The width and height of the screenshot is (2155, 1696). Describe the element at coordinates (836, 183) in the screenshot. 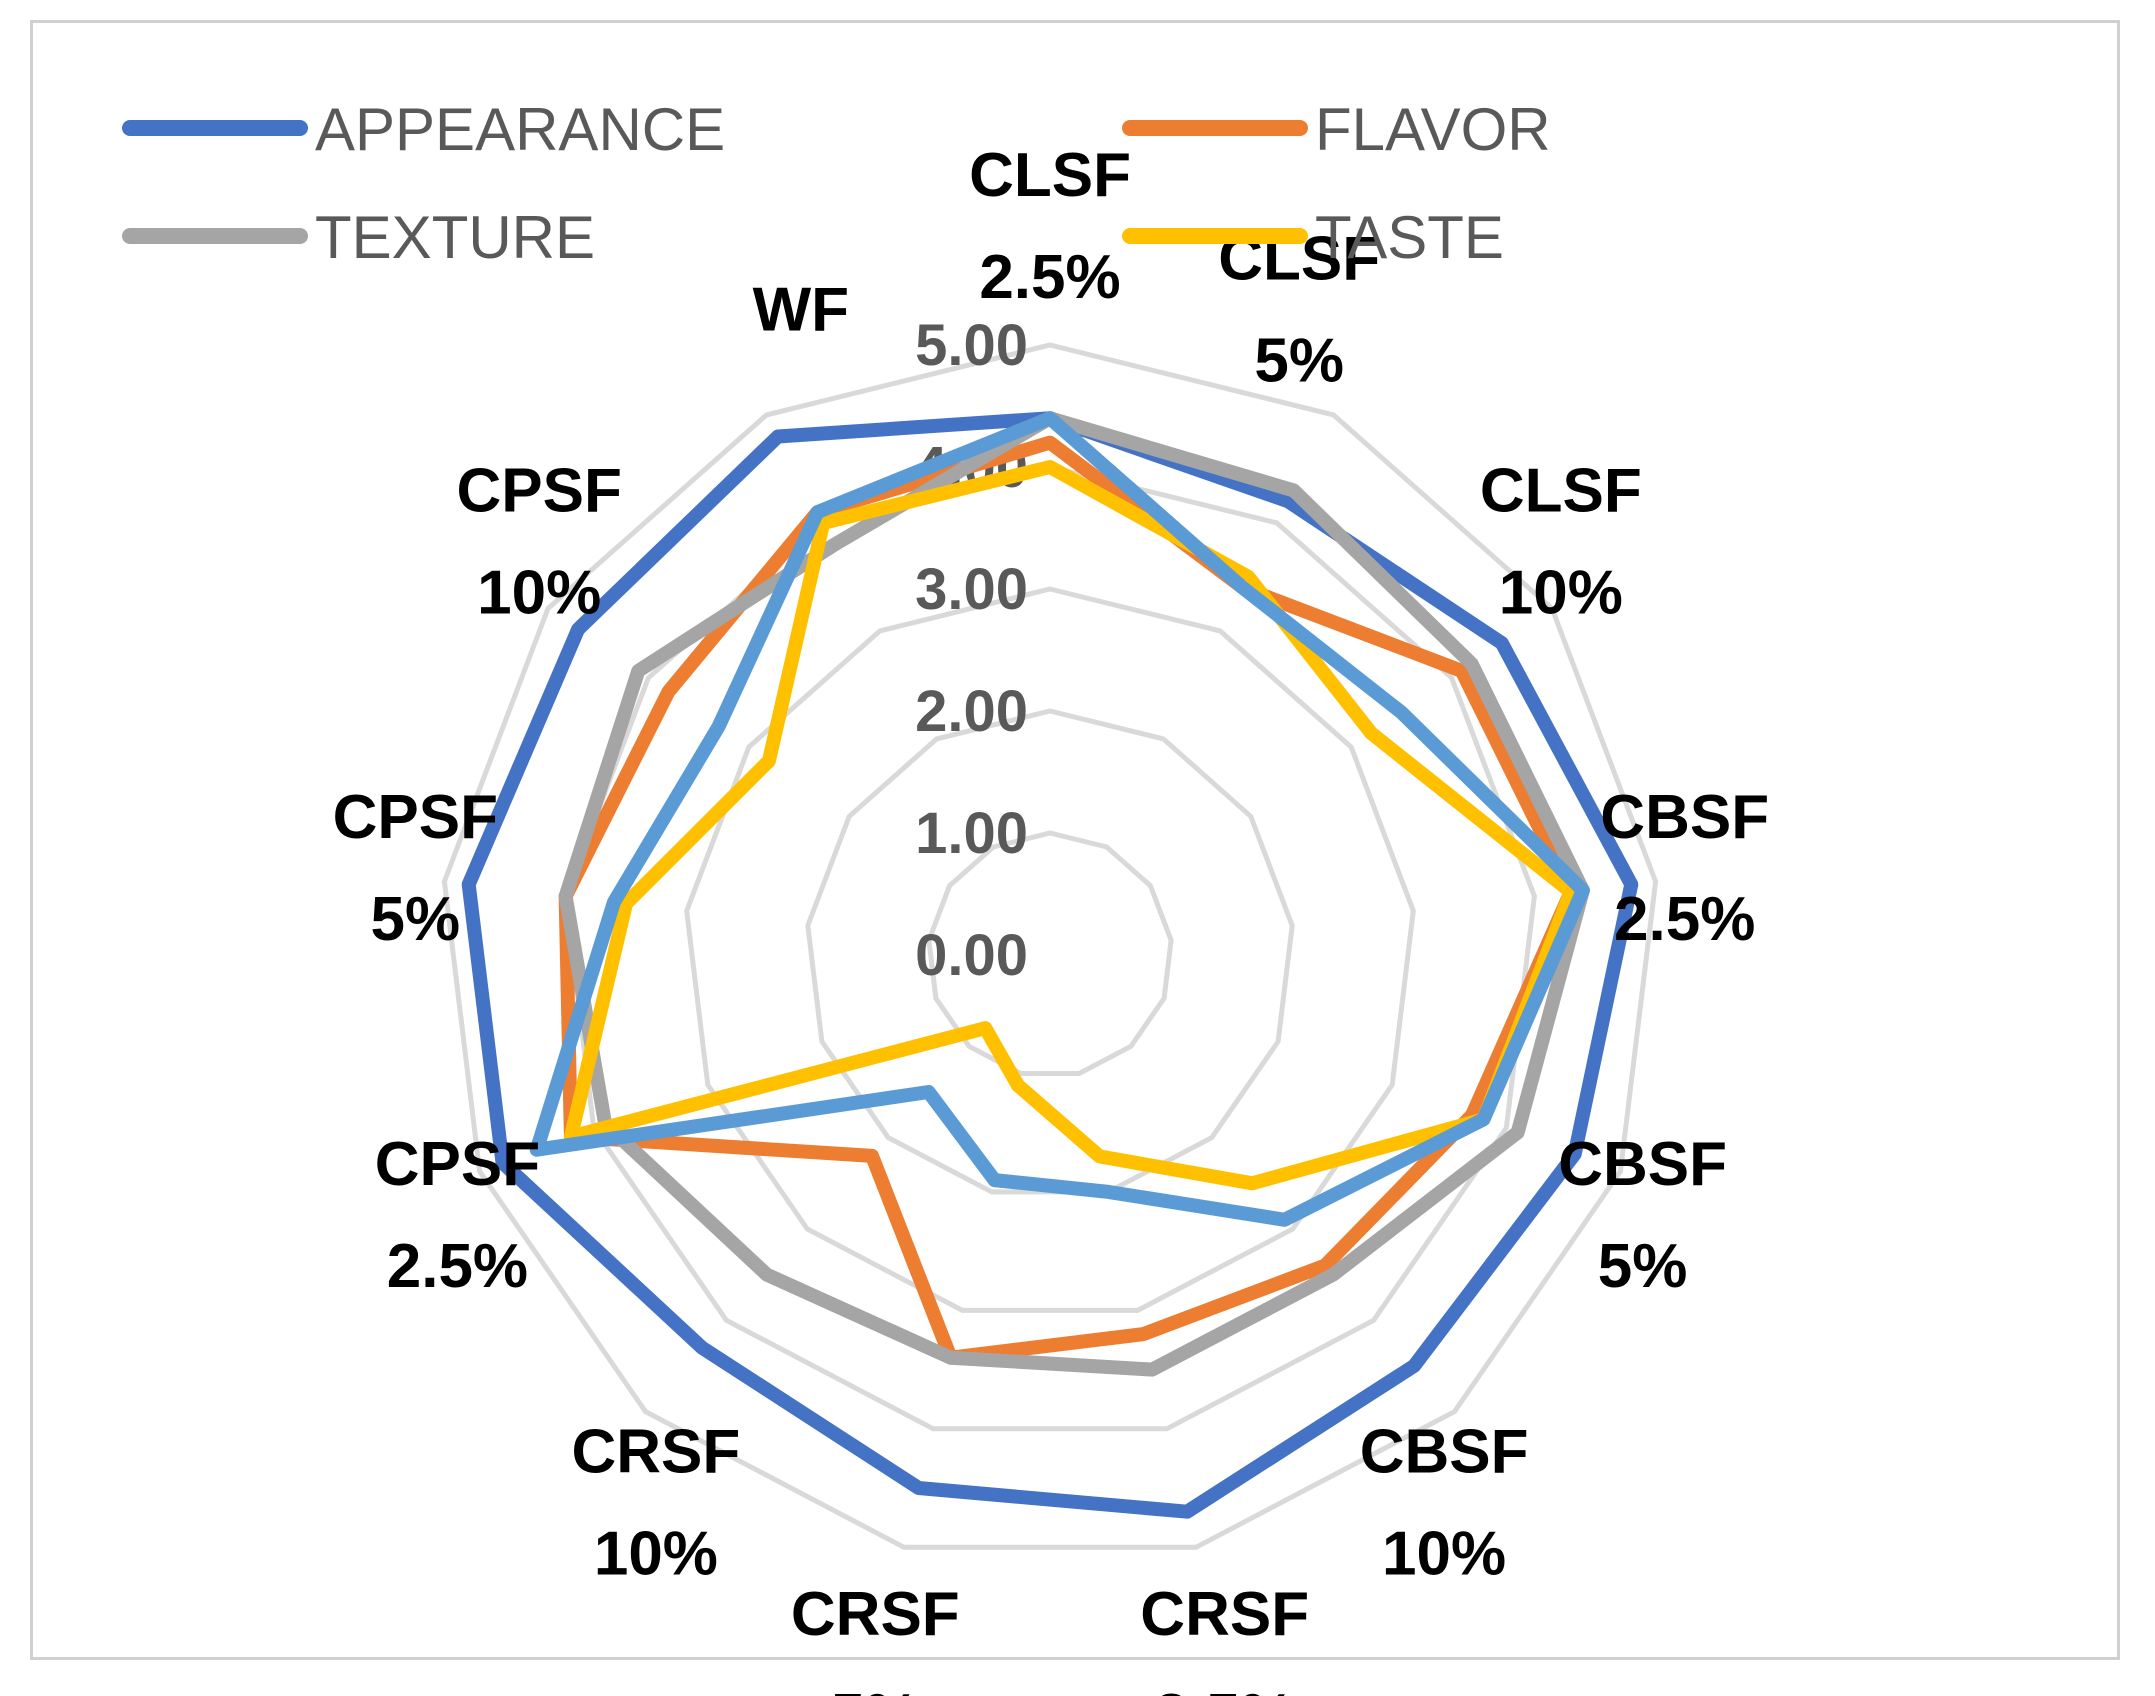

I see `legend: APPEARANCE FLAVOR TEXTURE TASTE` at that location.